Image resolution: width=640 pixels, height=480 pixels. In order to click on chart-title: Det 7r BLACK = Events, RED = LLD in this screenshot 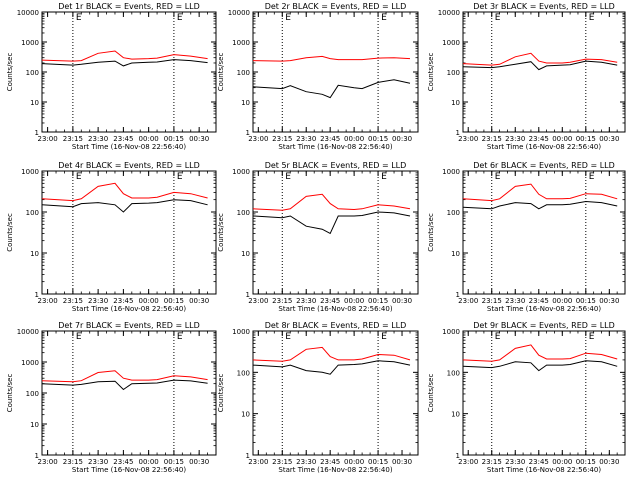, I will do `click(129, 325)`.